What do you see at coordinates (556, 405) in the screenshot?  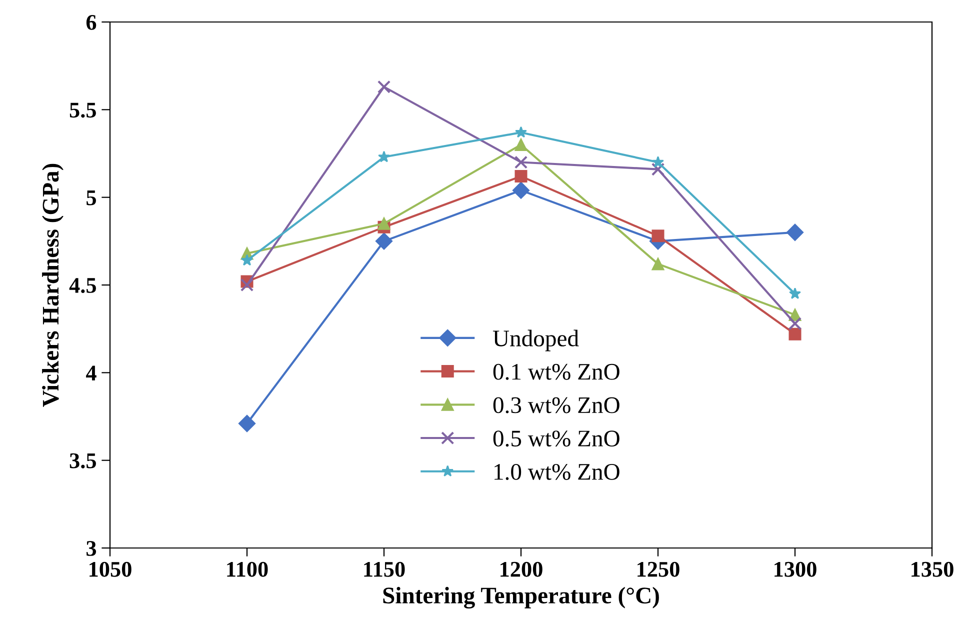 I see `legend-label: 0.3 wt% ZnO` at bounding box center [556, 405].